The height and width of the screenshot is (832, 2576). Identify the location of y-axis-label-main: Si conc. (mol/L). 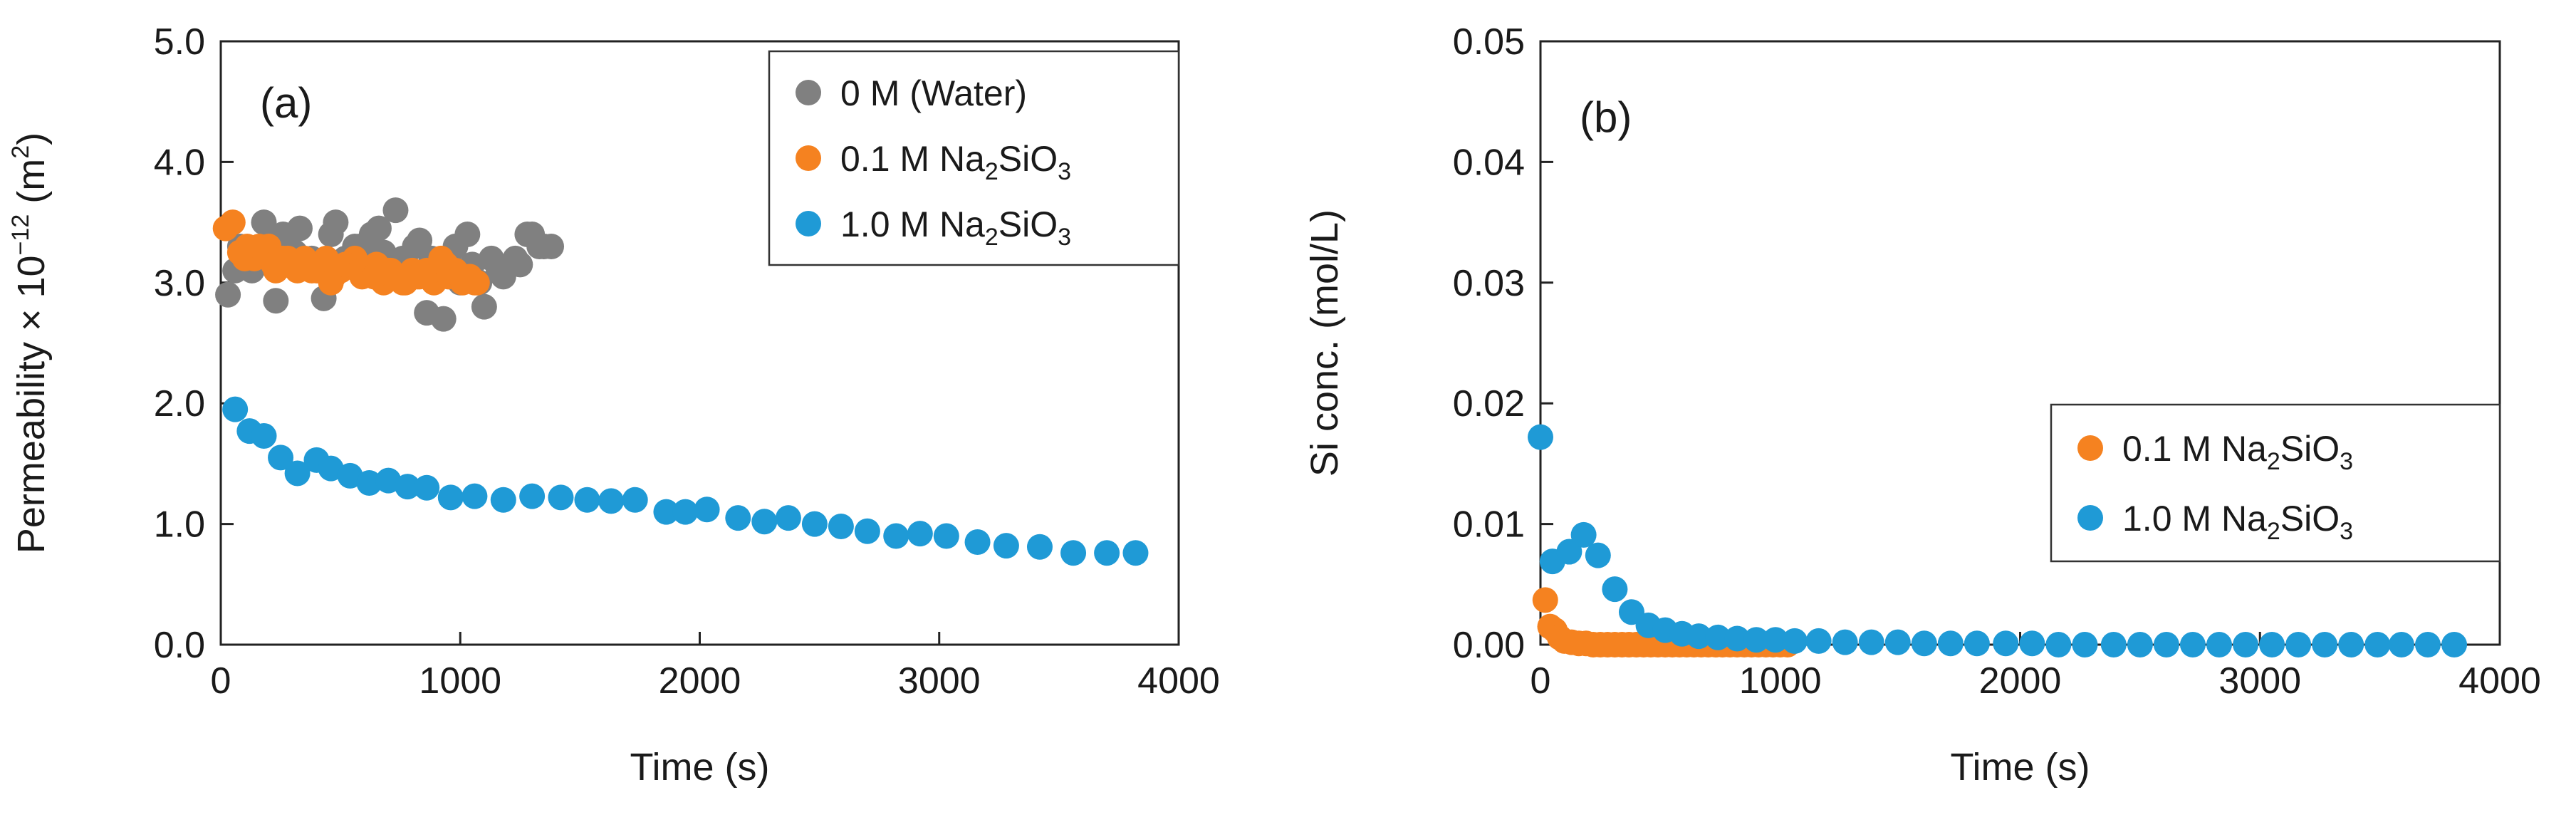
(1324, 343).